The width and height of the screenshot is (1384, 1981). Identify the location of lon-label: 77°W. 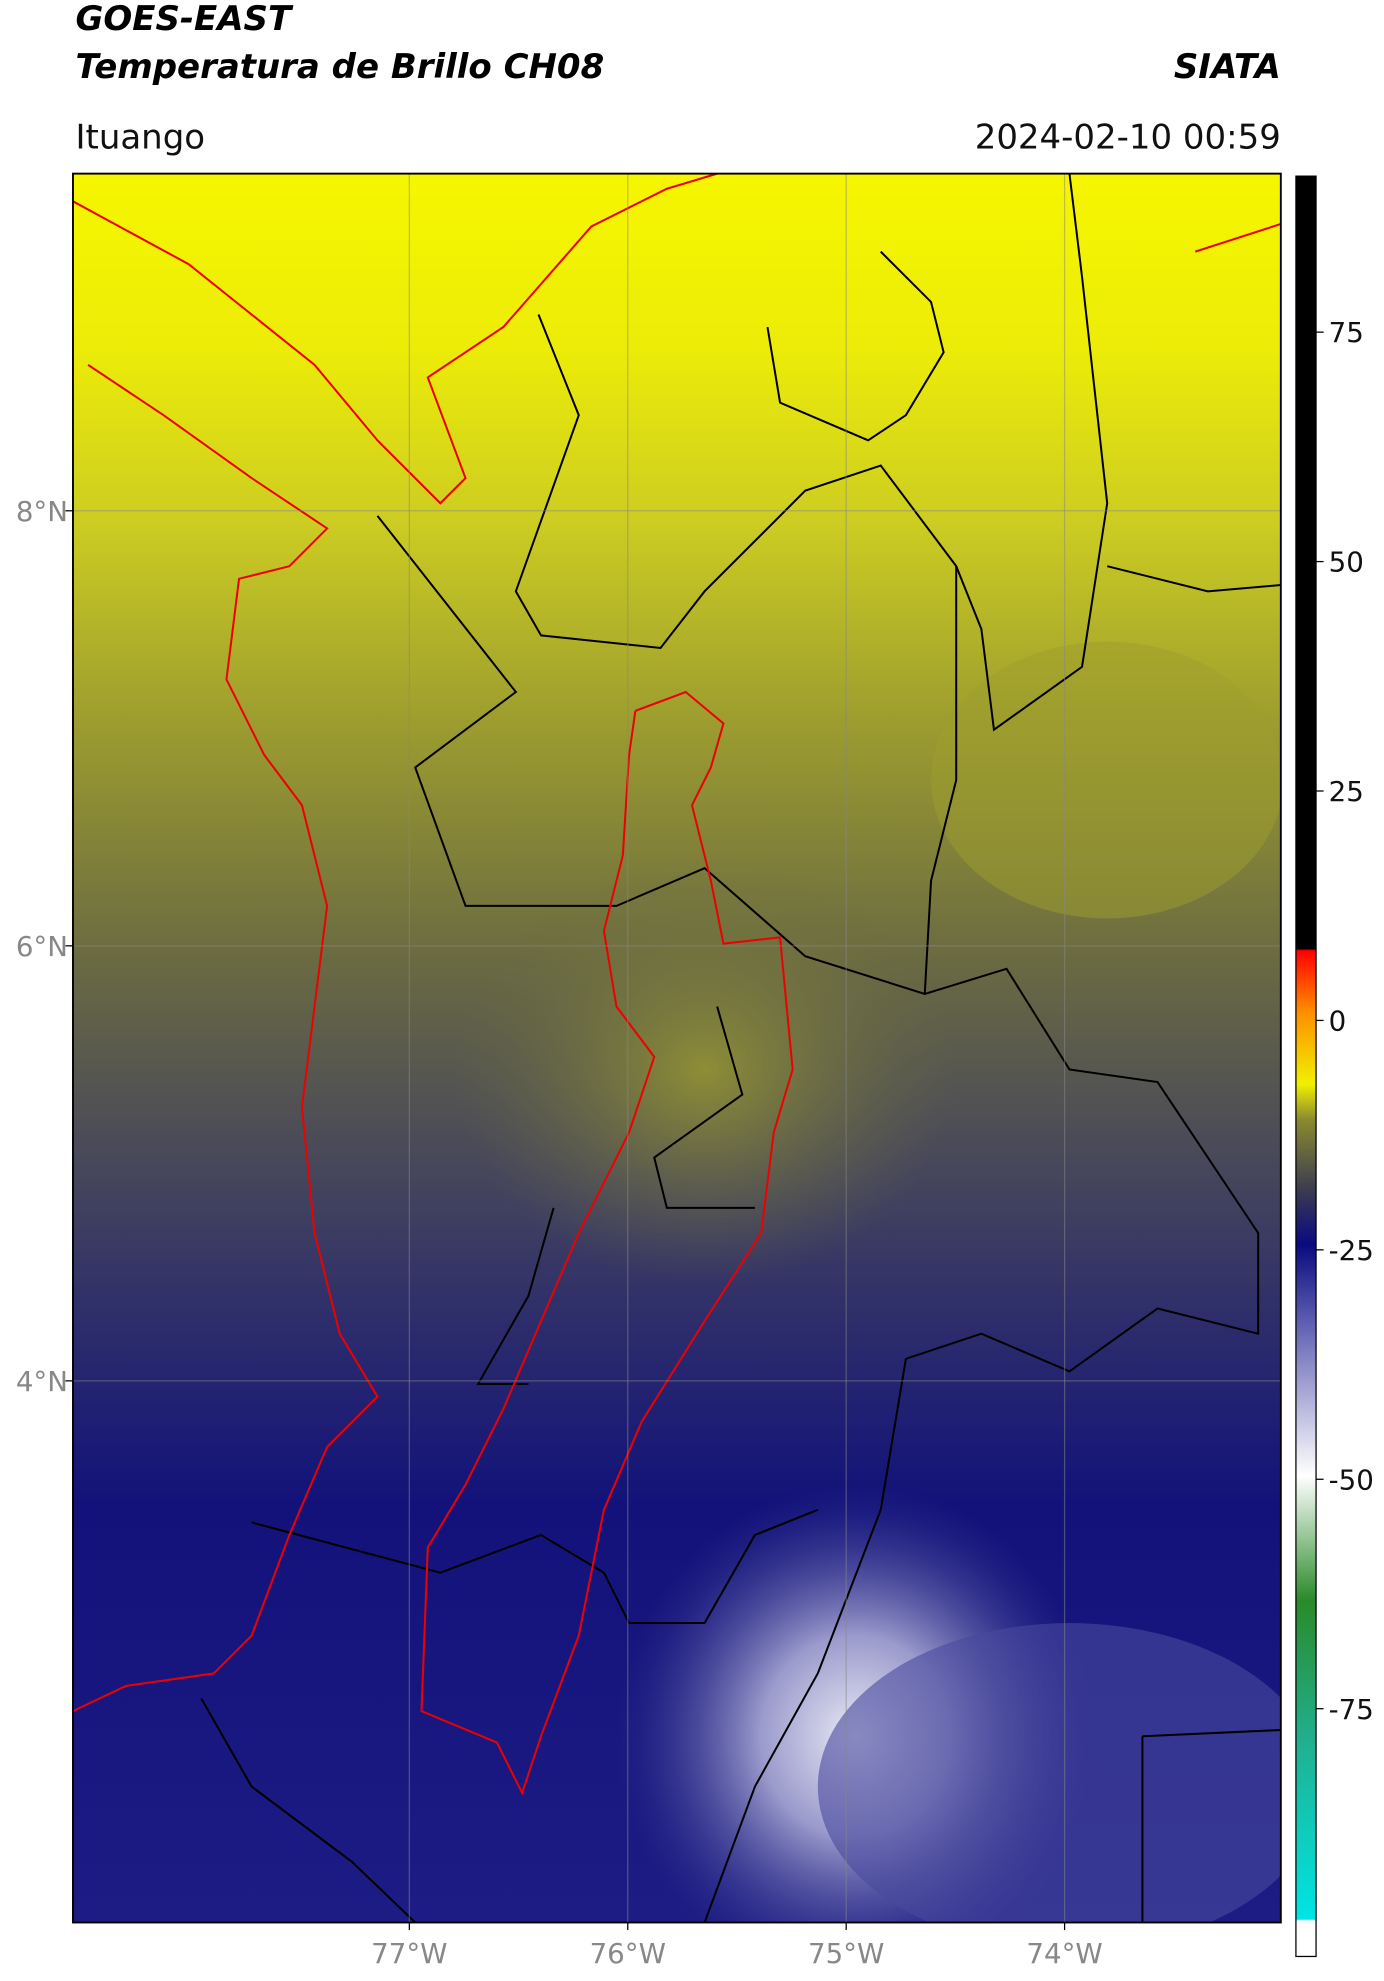
(409, 1953).